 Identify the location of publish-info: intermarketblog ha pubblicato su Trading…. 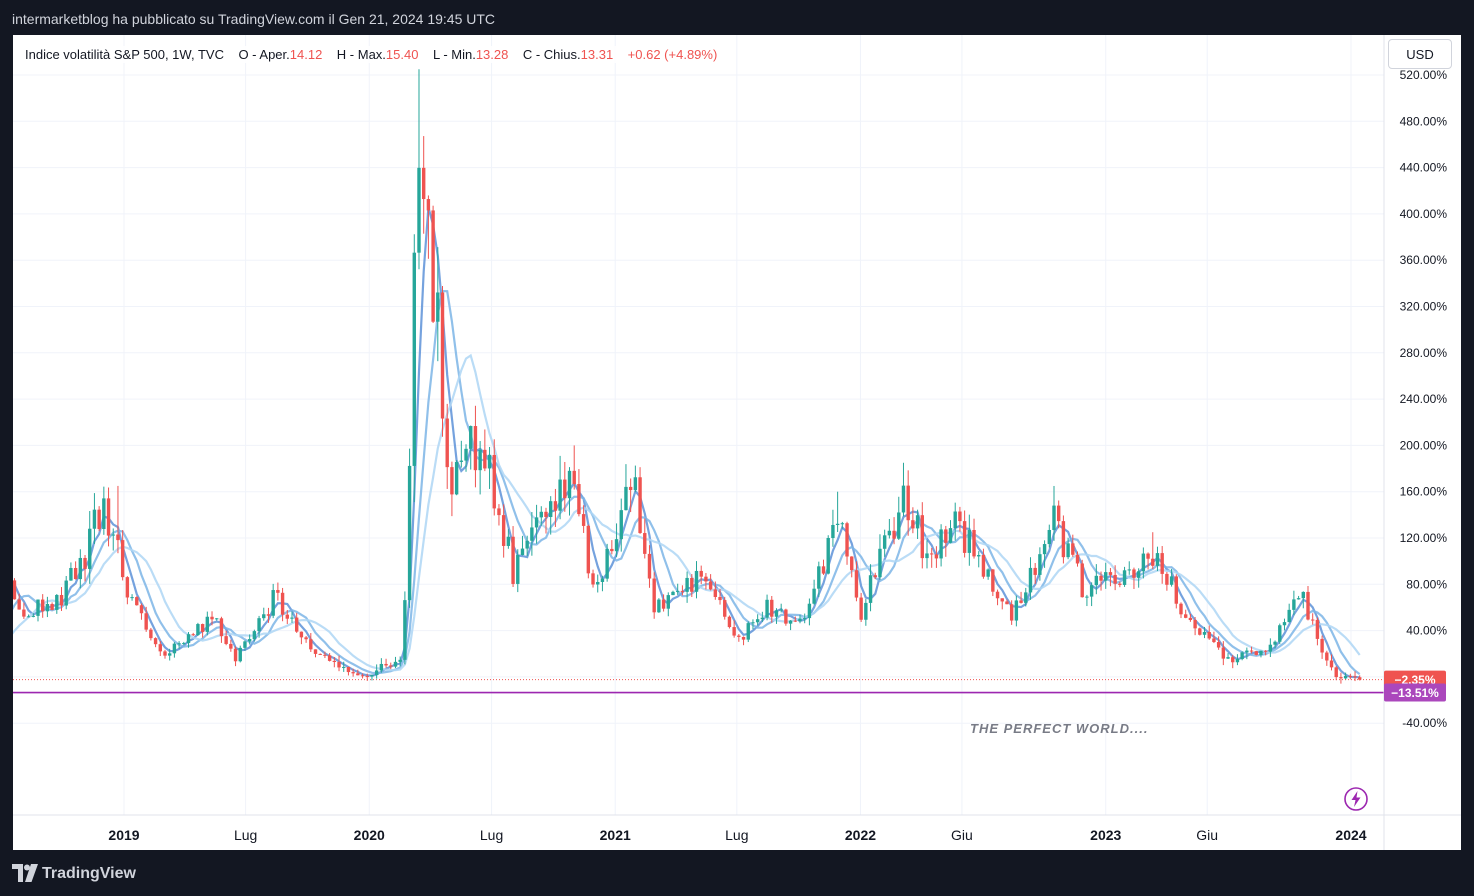
(254, 19).